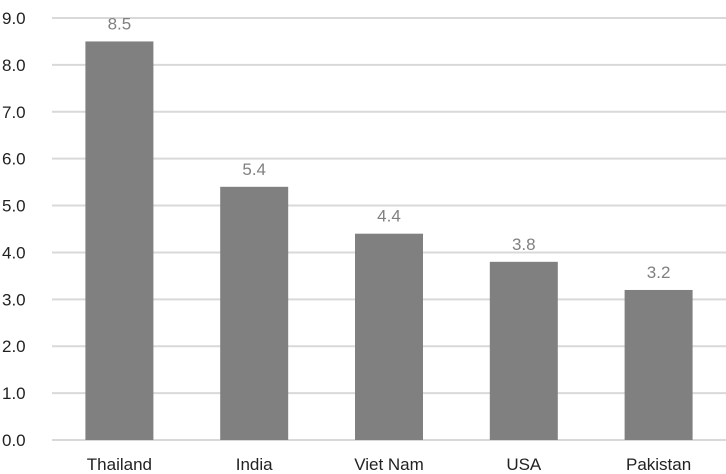 Image resolution: width=726 pixels, height=474 pixels. What do you see at coordinates (389, 216) in the screenshot?
I see `data-label: 4.4` at bounding box center [389, 216].